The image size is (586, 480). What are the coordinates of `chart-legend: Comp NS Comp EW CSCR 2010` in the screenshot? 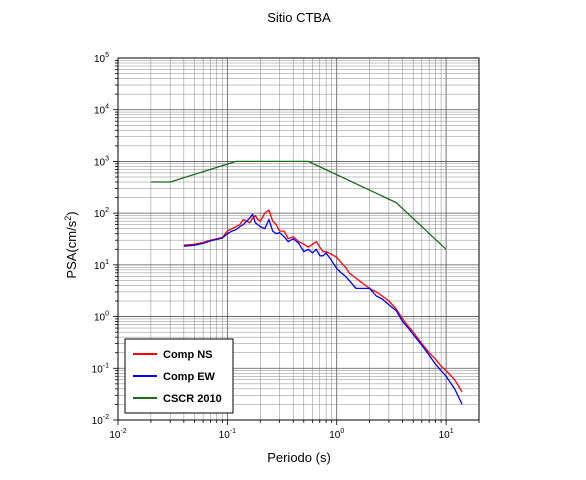 It's located at (179, 376).